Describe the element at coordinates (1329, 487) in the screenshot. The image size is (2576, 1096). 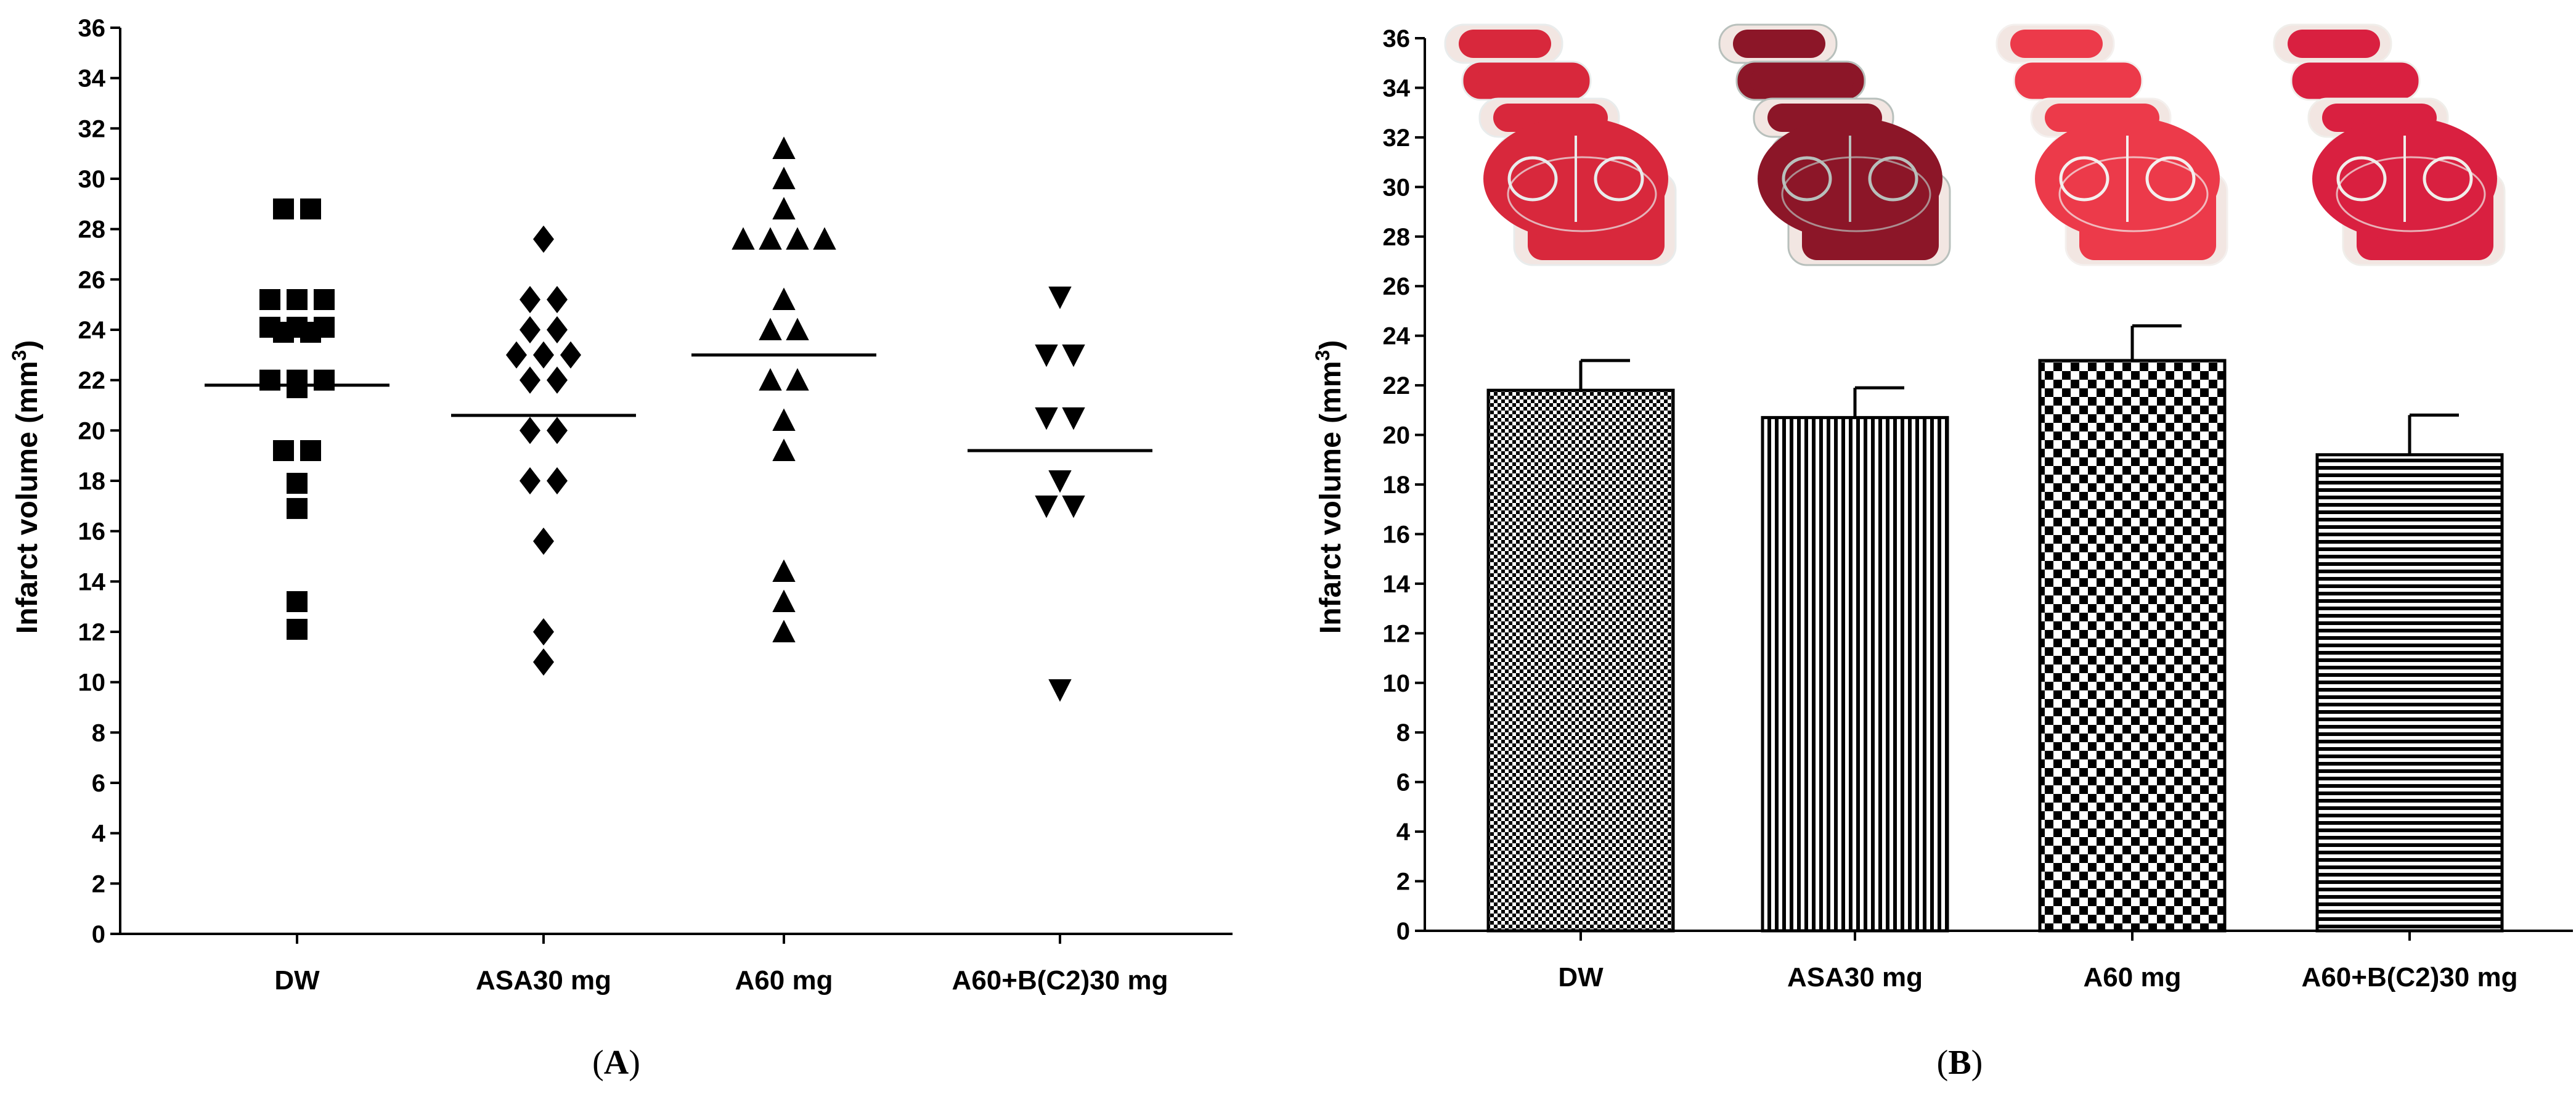
I see `y-axis-title: Infarct volume (mm3)` at that location.